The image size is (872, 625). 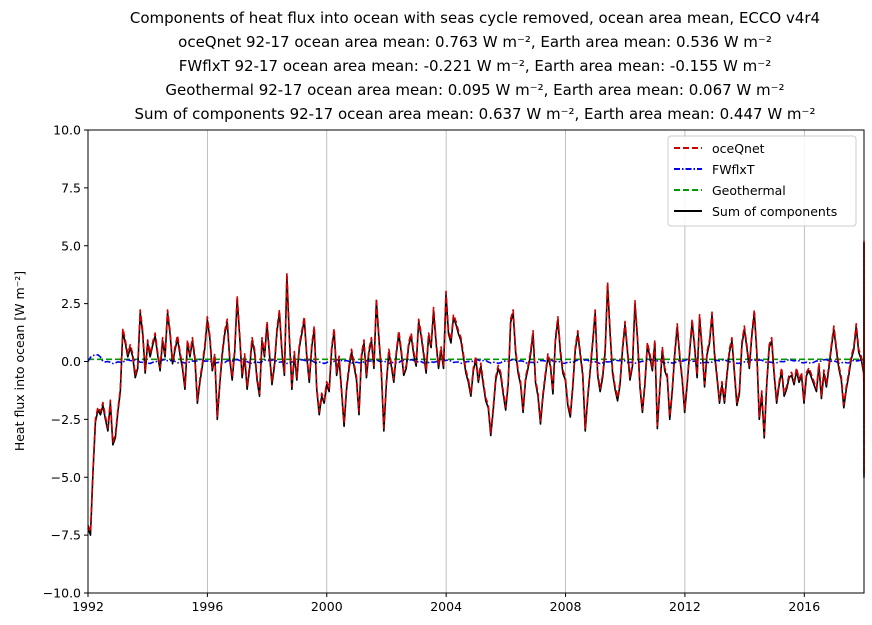 What do you see at coordinates (566, 606) in the screenshot?
I see `x-tick-label: 2008` at bounding box center [566, 606].